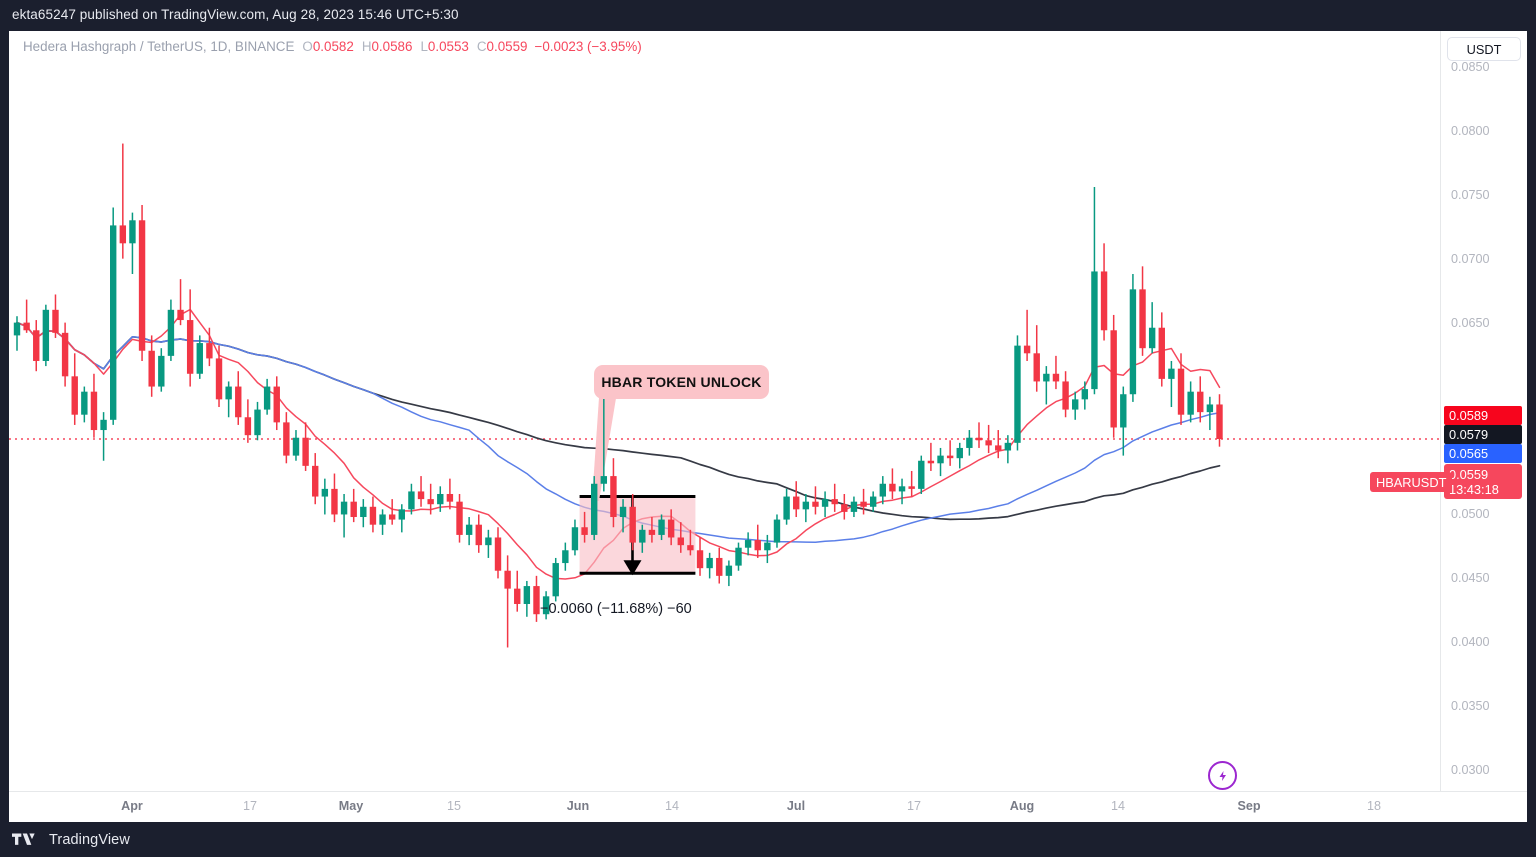 This screenshot has width=1536, height=857. Describe the element at coordinates (24, 839) in the screenshot. I see `tradingview-logo-icon` at that location.